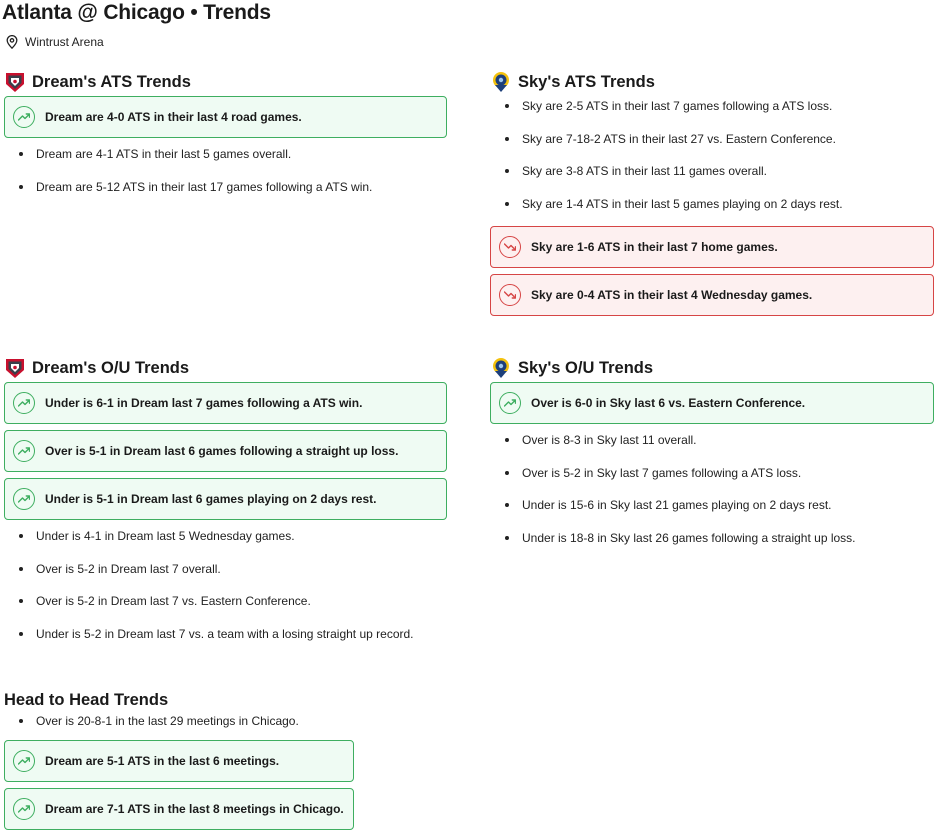 This screenshot has width=935, height=836. I want to click on location-pin-icon, so click(12, 42).